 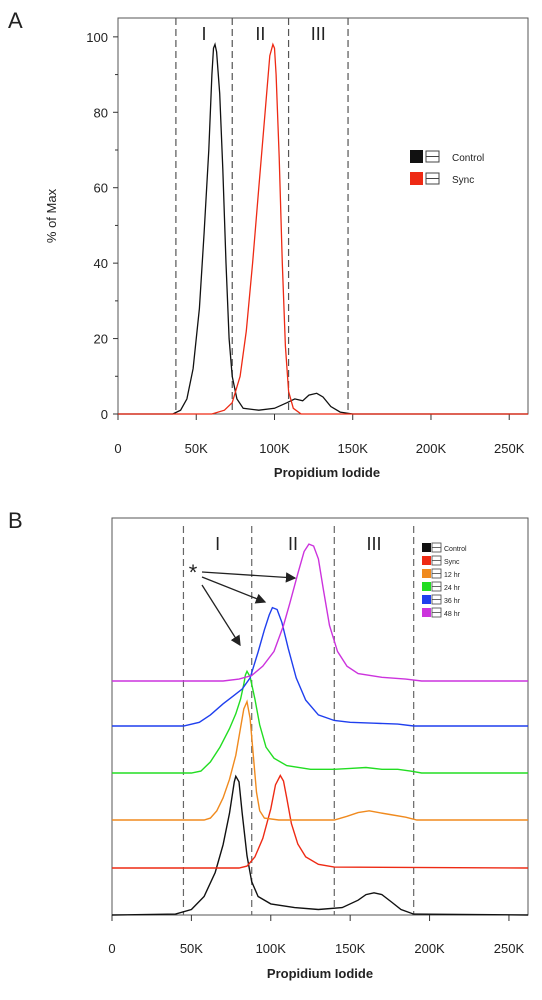 What do you see at coordinates (101, 188) in the screenshot?
I see `y-tick-label: 60` at bounding box center [101, 188].